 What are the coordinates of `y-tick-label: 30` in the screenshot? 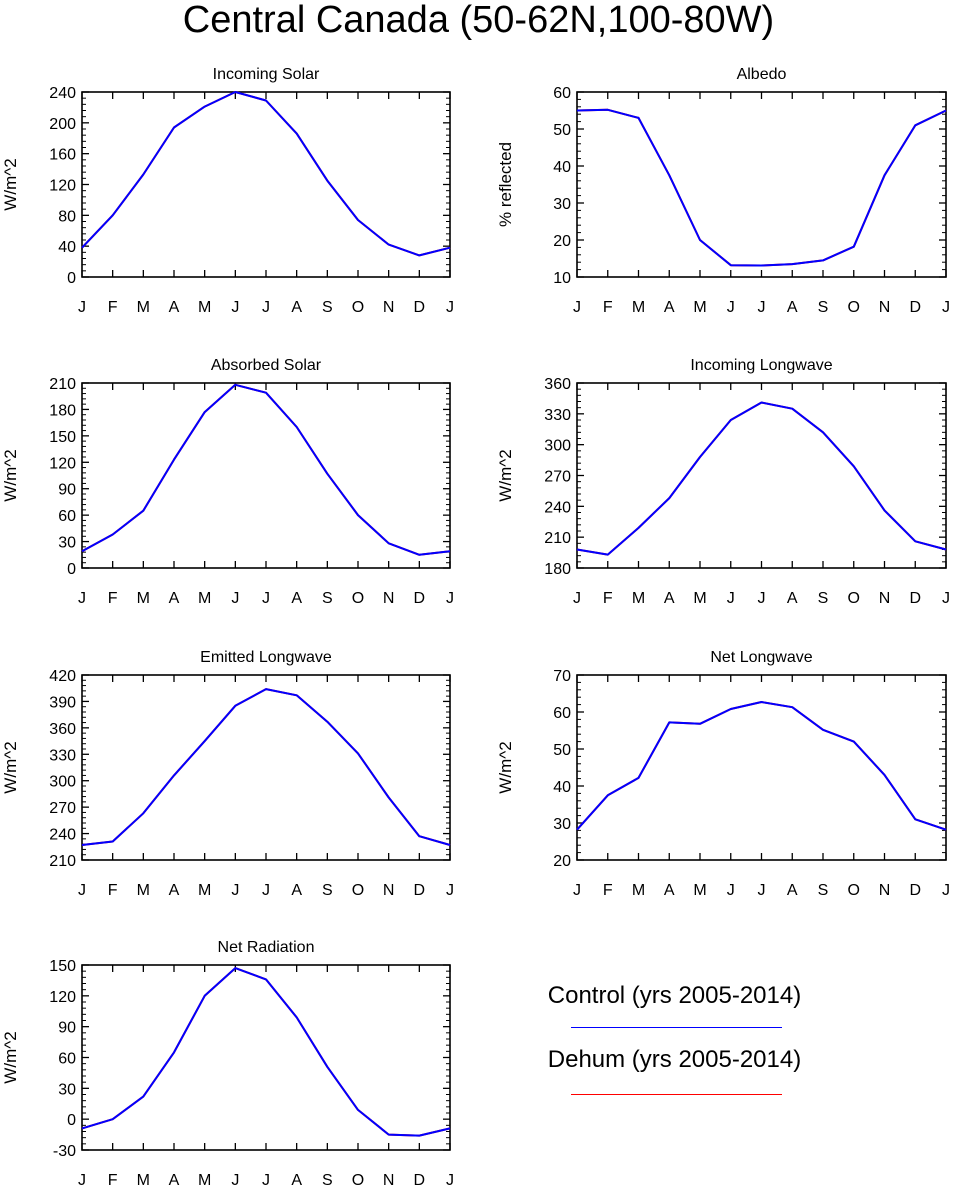 It's located at (67, 1089).